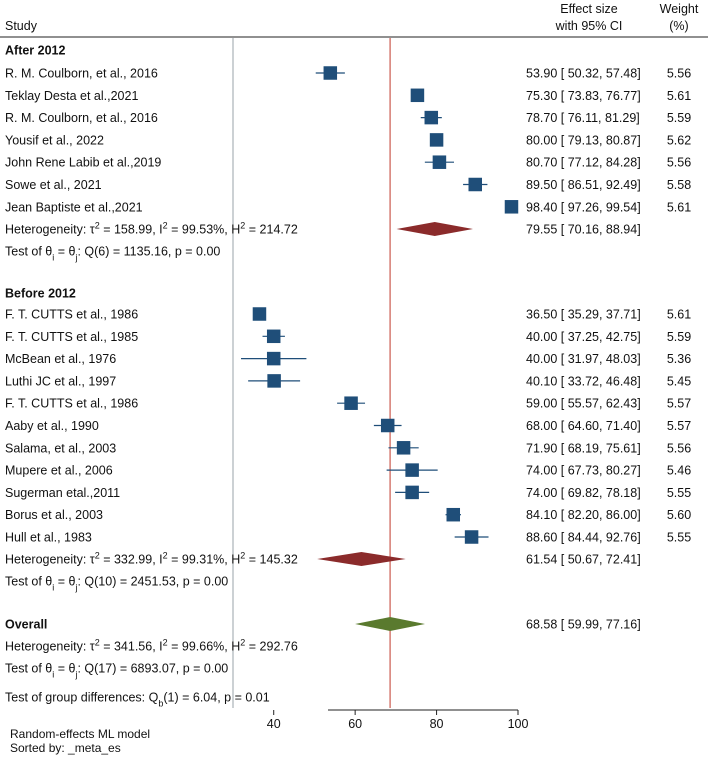  Describe the element at coordinates (437, 724) in the screenshot. I see `x-tick-label: 80` at that location.